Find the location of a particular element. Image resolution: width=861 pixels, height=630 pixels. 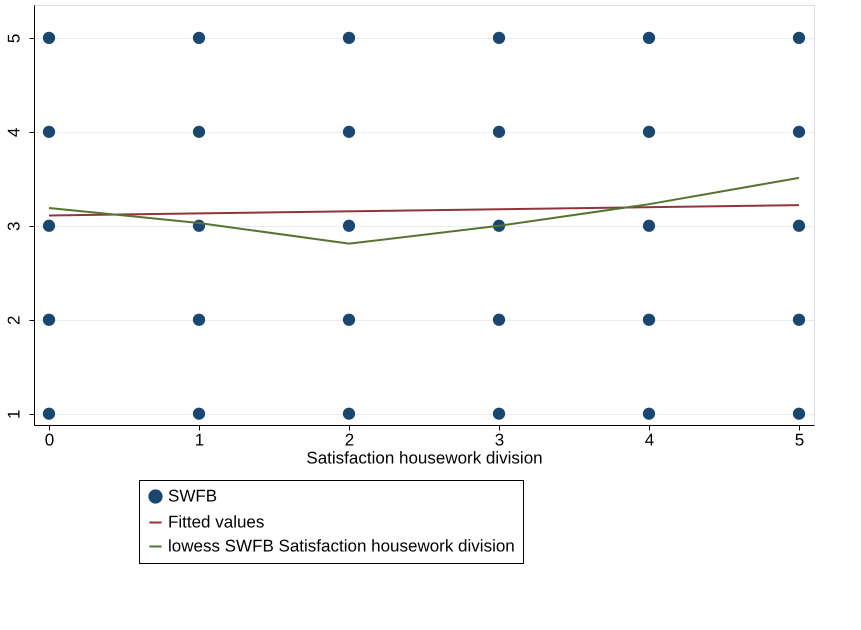

y-tick-label: 2 is located at coordinates (14, 320).